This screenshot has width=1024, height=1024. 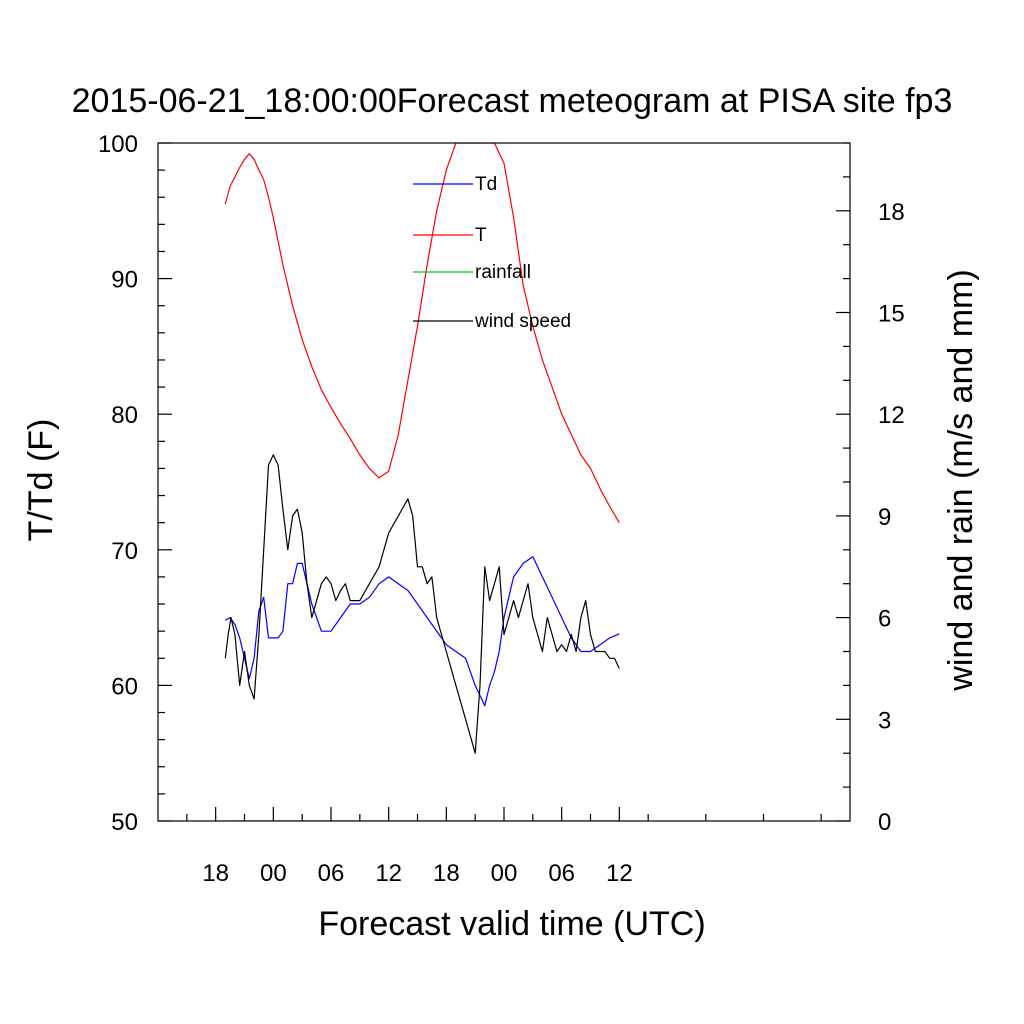 I want to click on left-y-tick-label: 50, so click(x=124, y=822).